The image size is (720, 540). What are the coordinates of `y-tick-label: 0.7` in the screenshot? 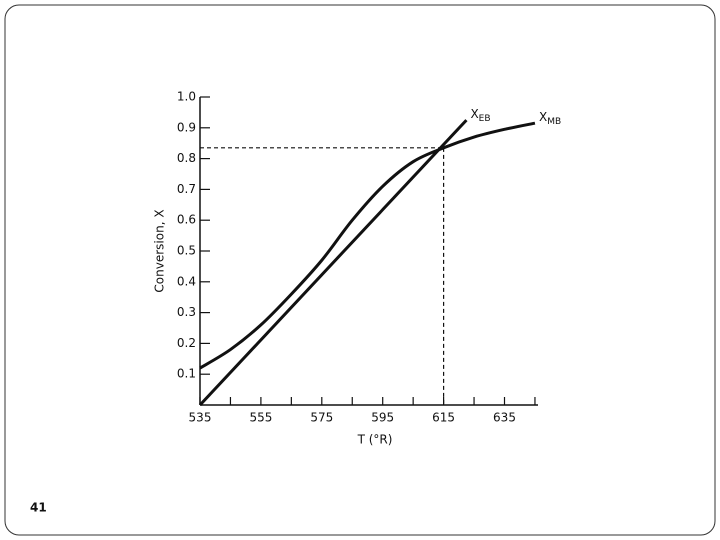 It's located at (186, 189).